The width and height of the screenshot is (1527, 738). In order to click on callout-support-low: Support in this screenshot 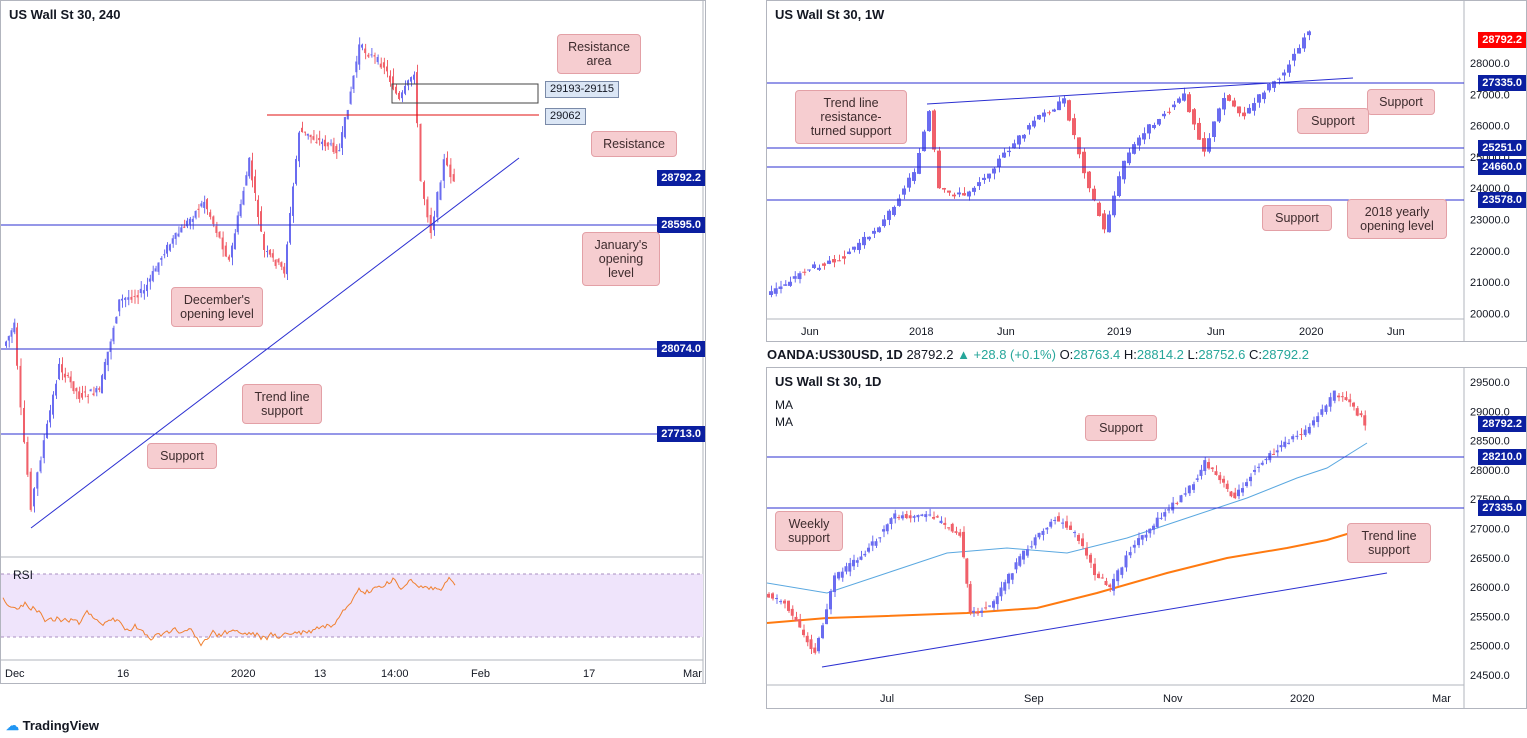, I will do `click(1297, 218)`.